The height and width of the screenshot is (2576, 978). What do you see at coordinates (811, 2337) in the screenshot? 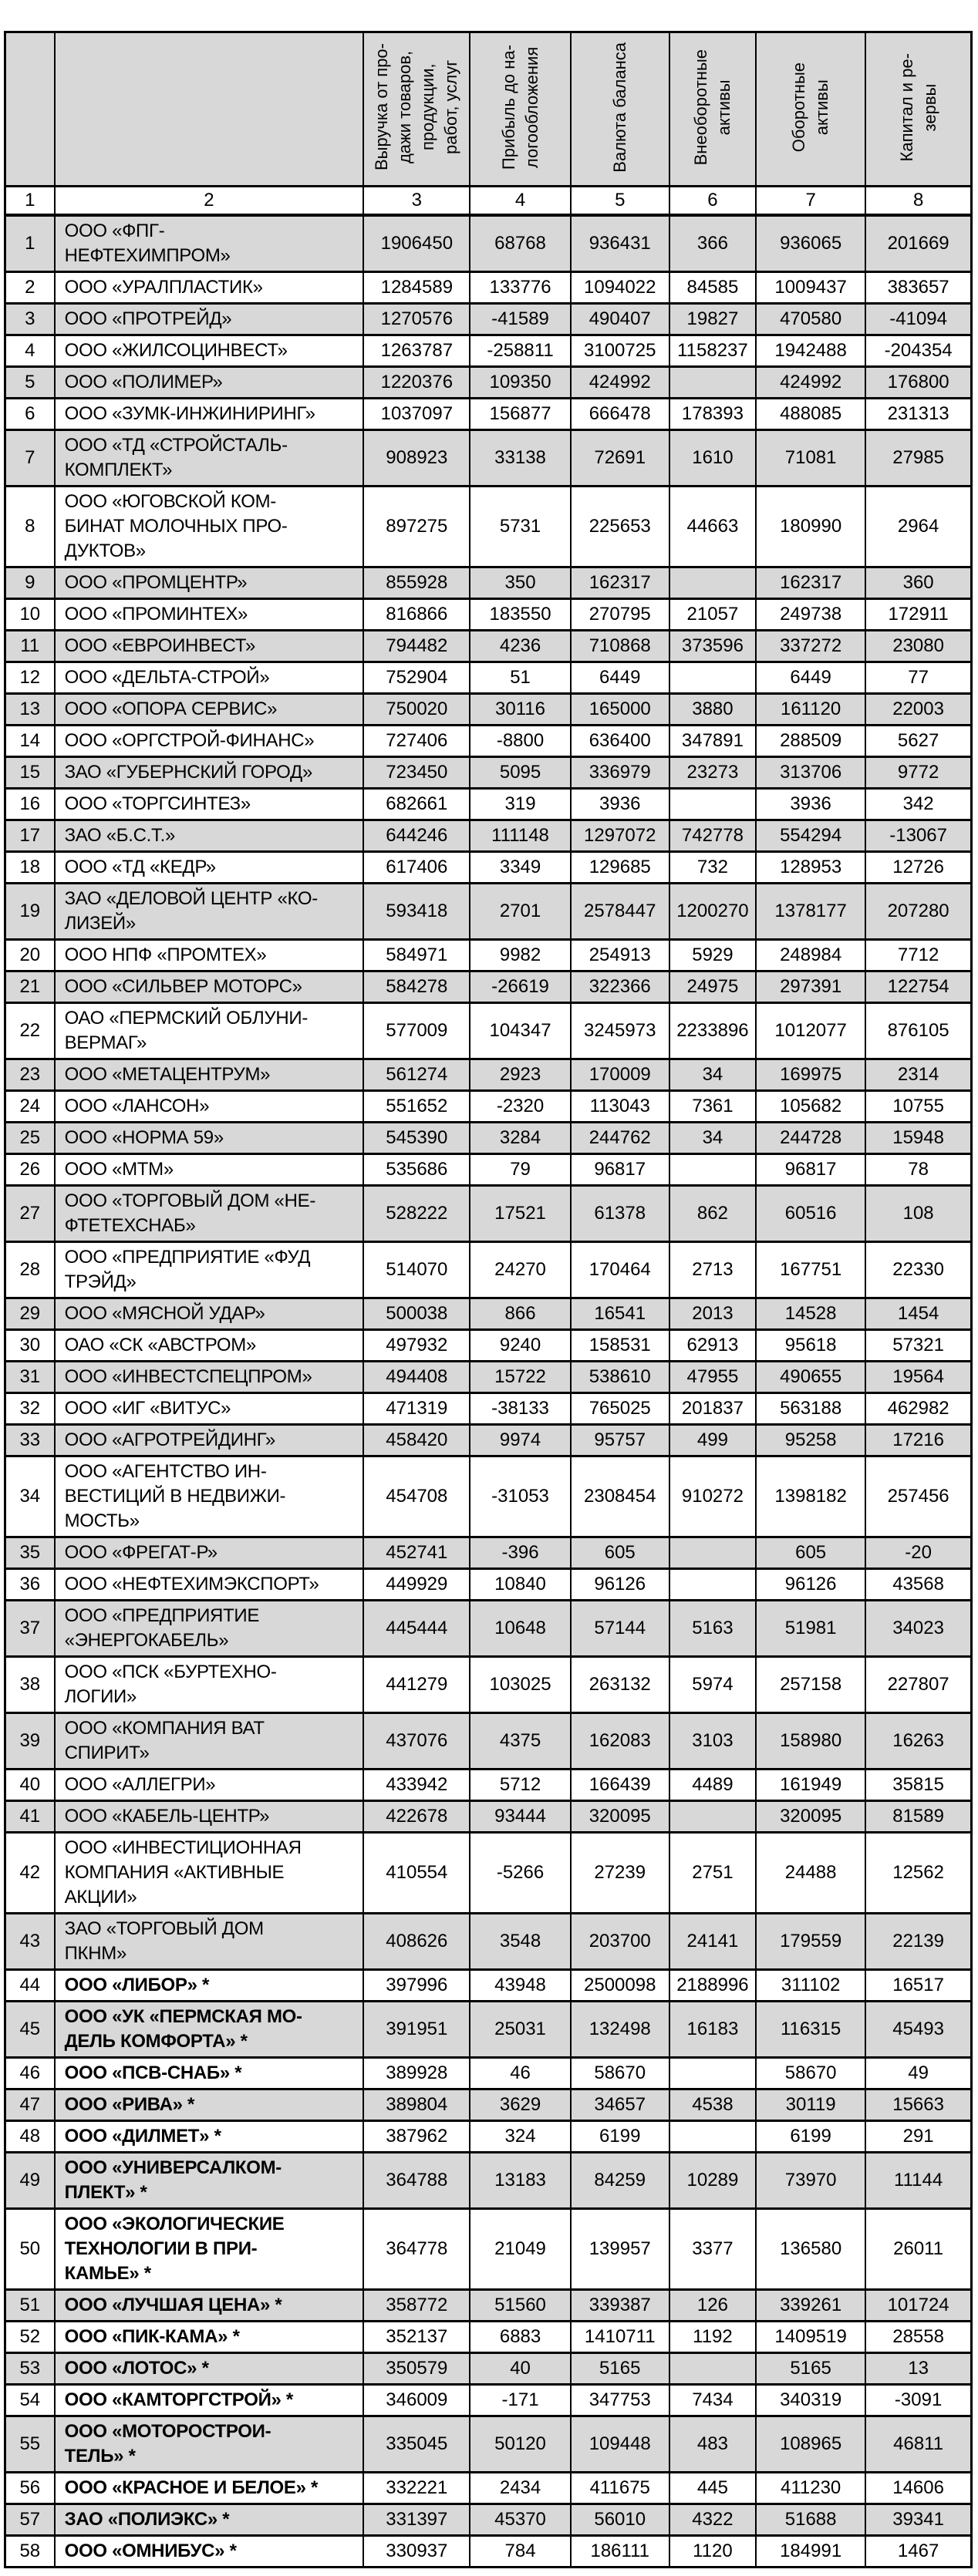
I see `value-cell-current-assets: 1409519` at bounding box center [811, 2337].